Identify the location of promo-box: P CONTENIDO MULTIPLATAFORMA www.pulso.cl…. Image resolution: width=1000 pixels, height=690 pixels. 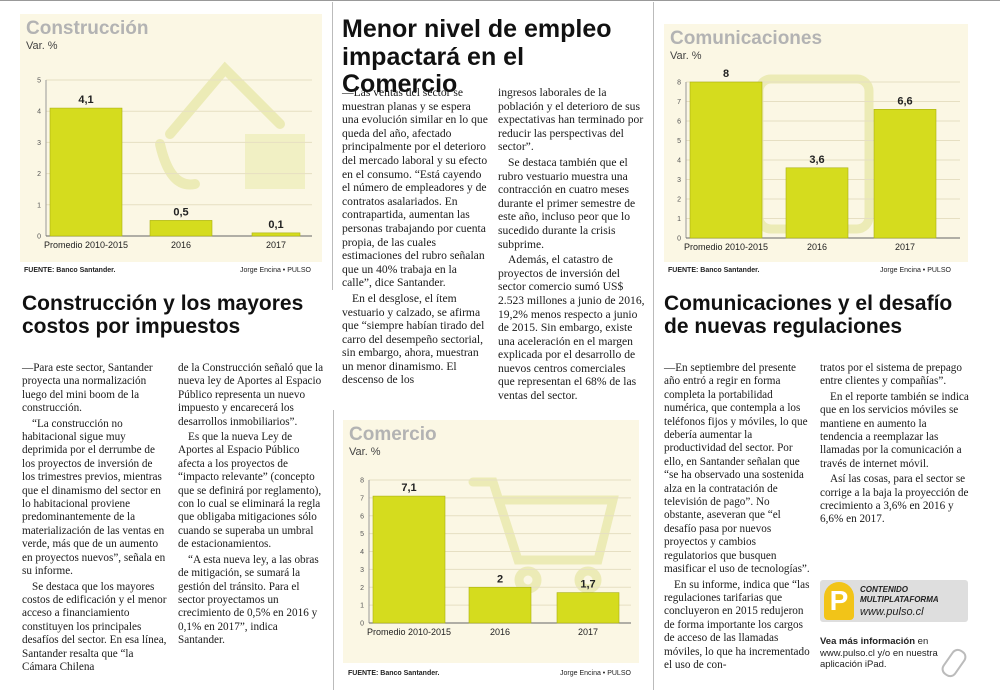
(894, 630).